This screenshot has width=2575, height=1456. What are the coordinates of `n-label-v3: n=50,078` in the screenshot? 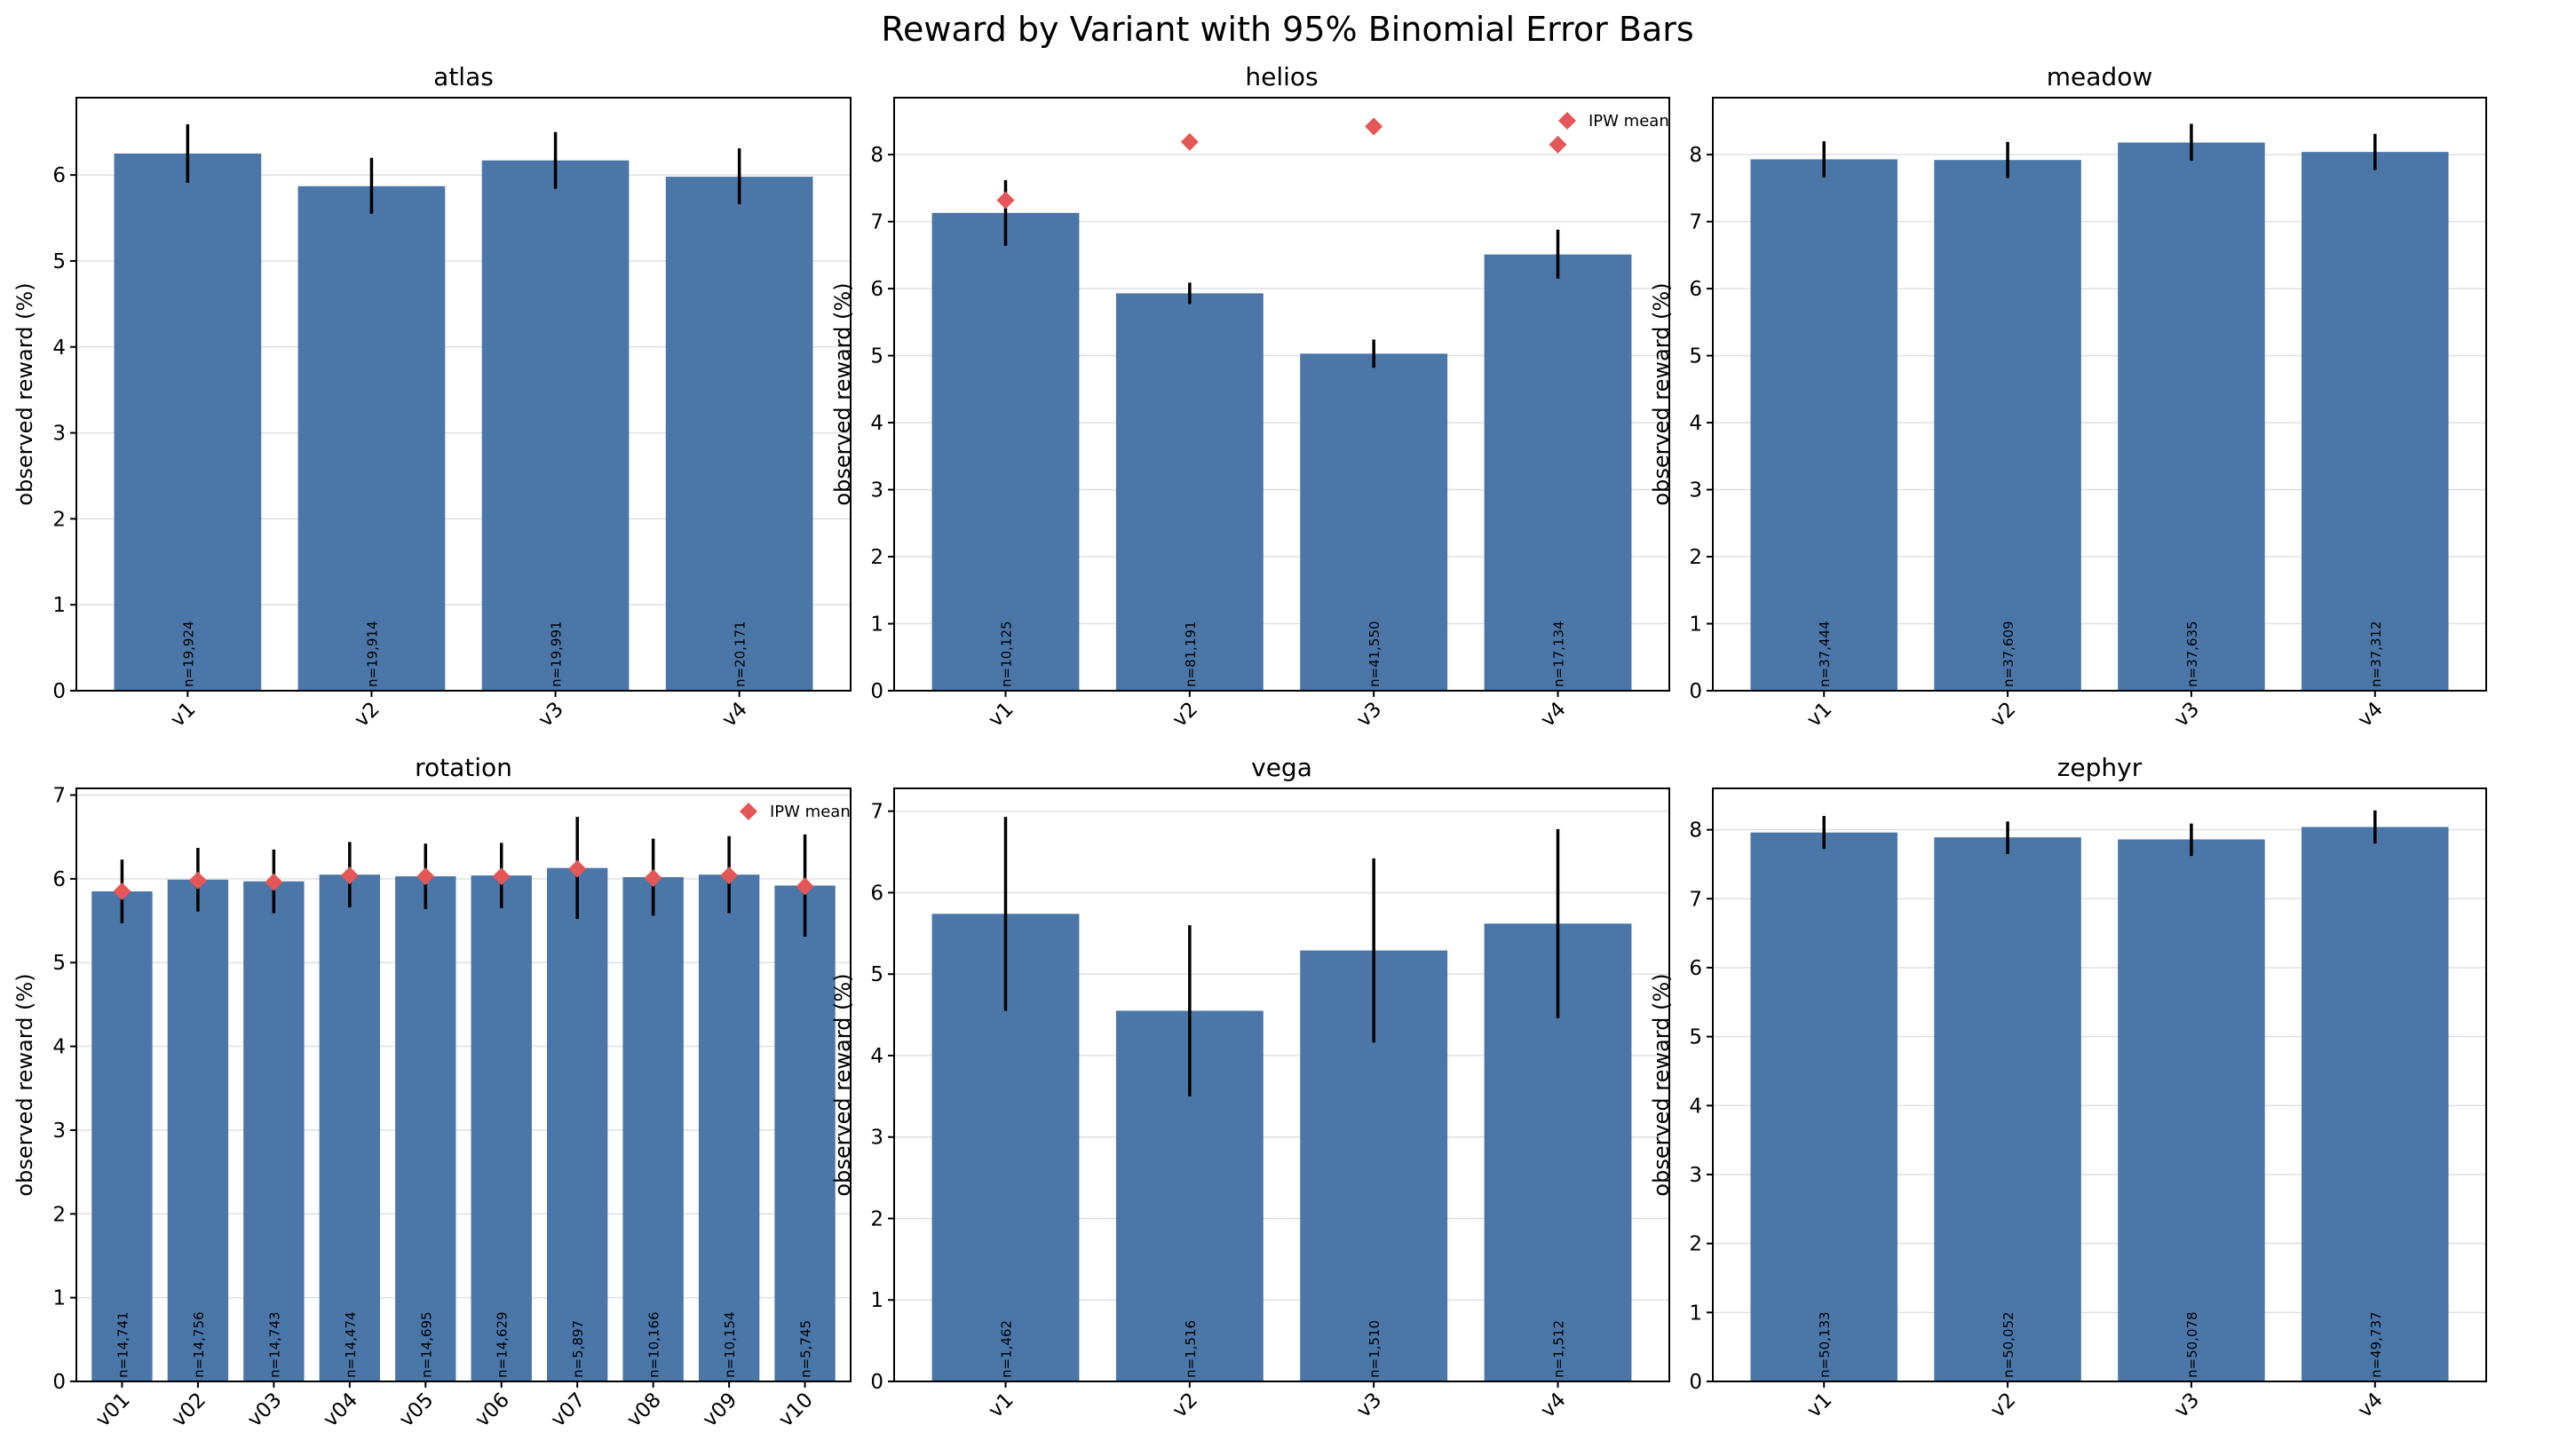 It's located at (2192, 1344).